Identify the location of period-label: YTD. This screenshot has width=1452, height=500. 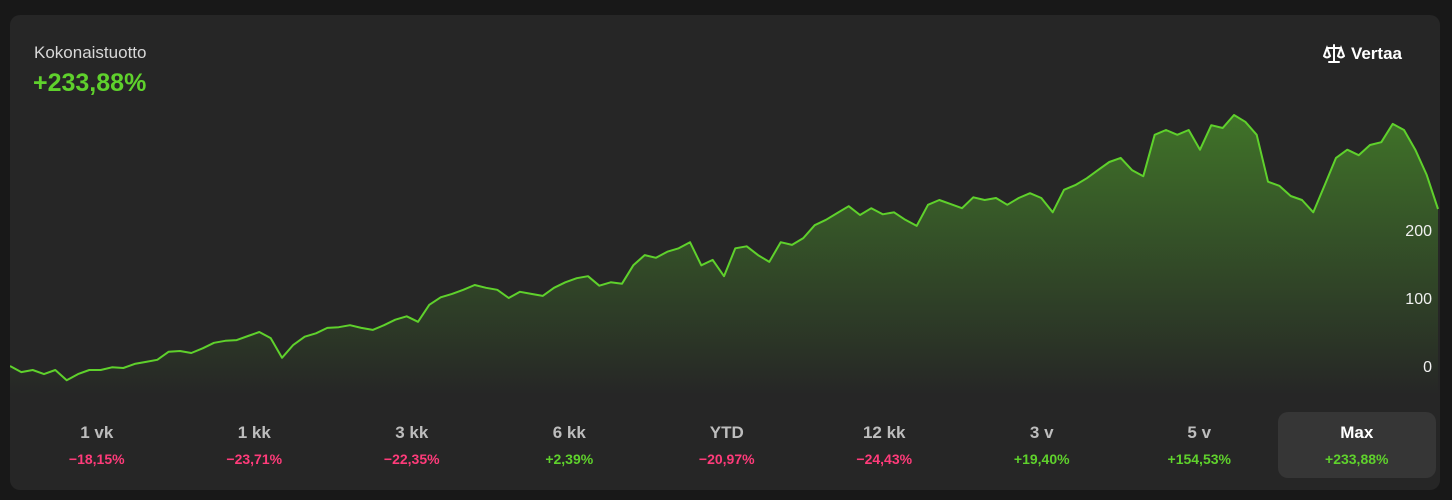
(726, 432).